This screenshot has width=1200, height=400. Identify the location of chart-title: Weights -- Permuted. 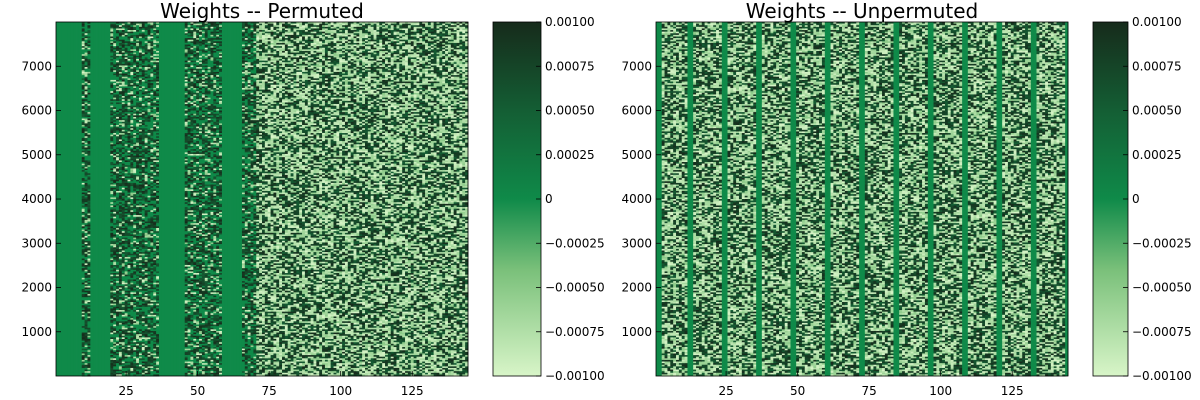
(262, 11).